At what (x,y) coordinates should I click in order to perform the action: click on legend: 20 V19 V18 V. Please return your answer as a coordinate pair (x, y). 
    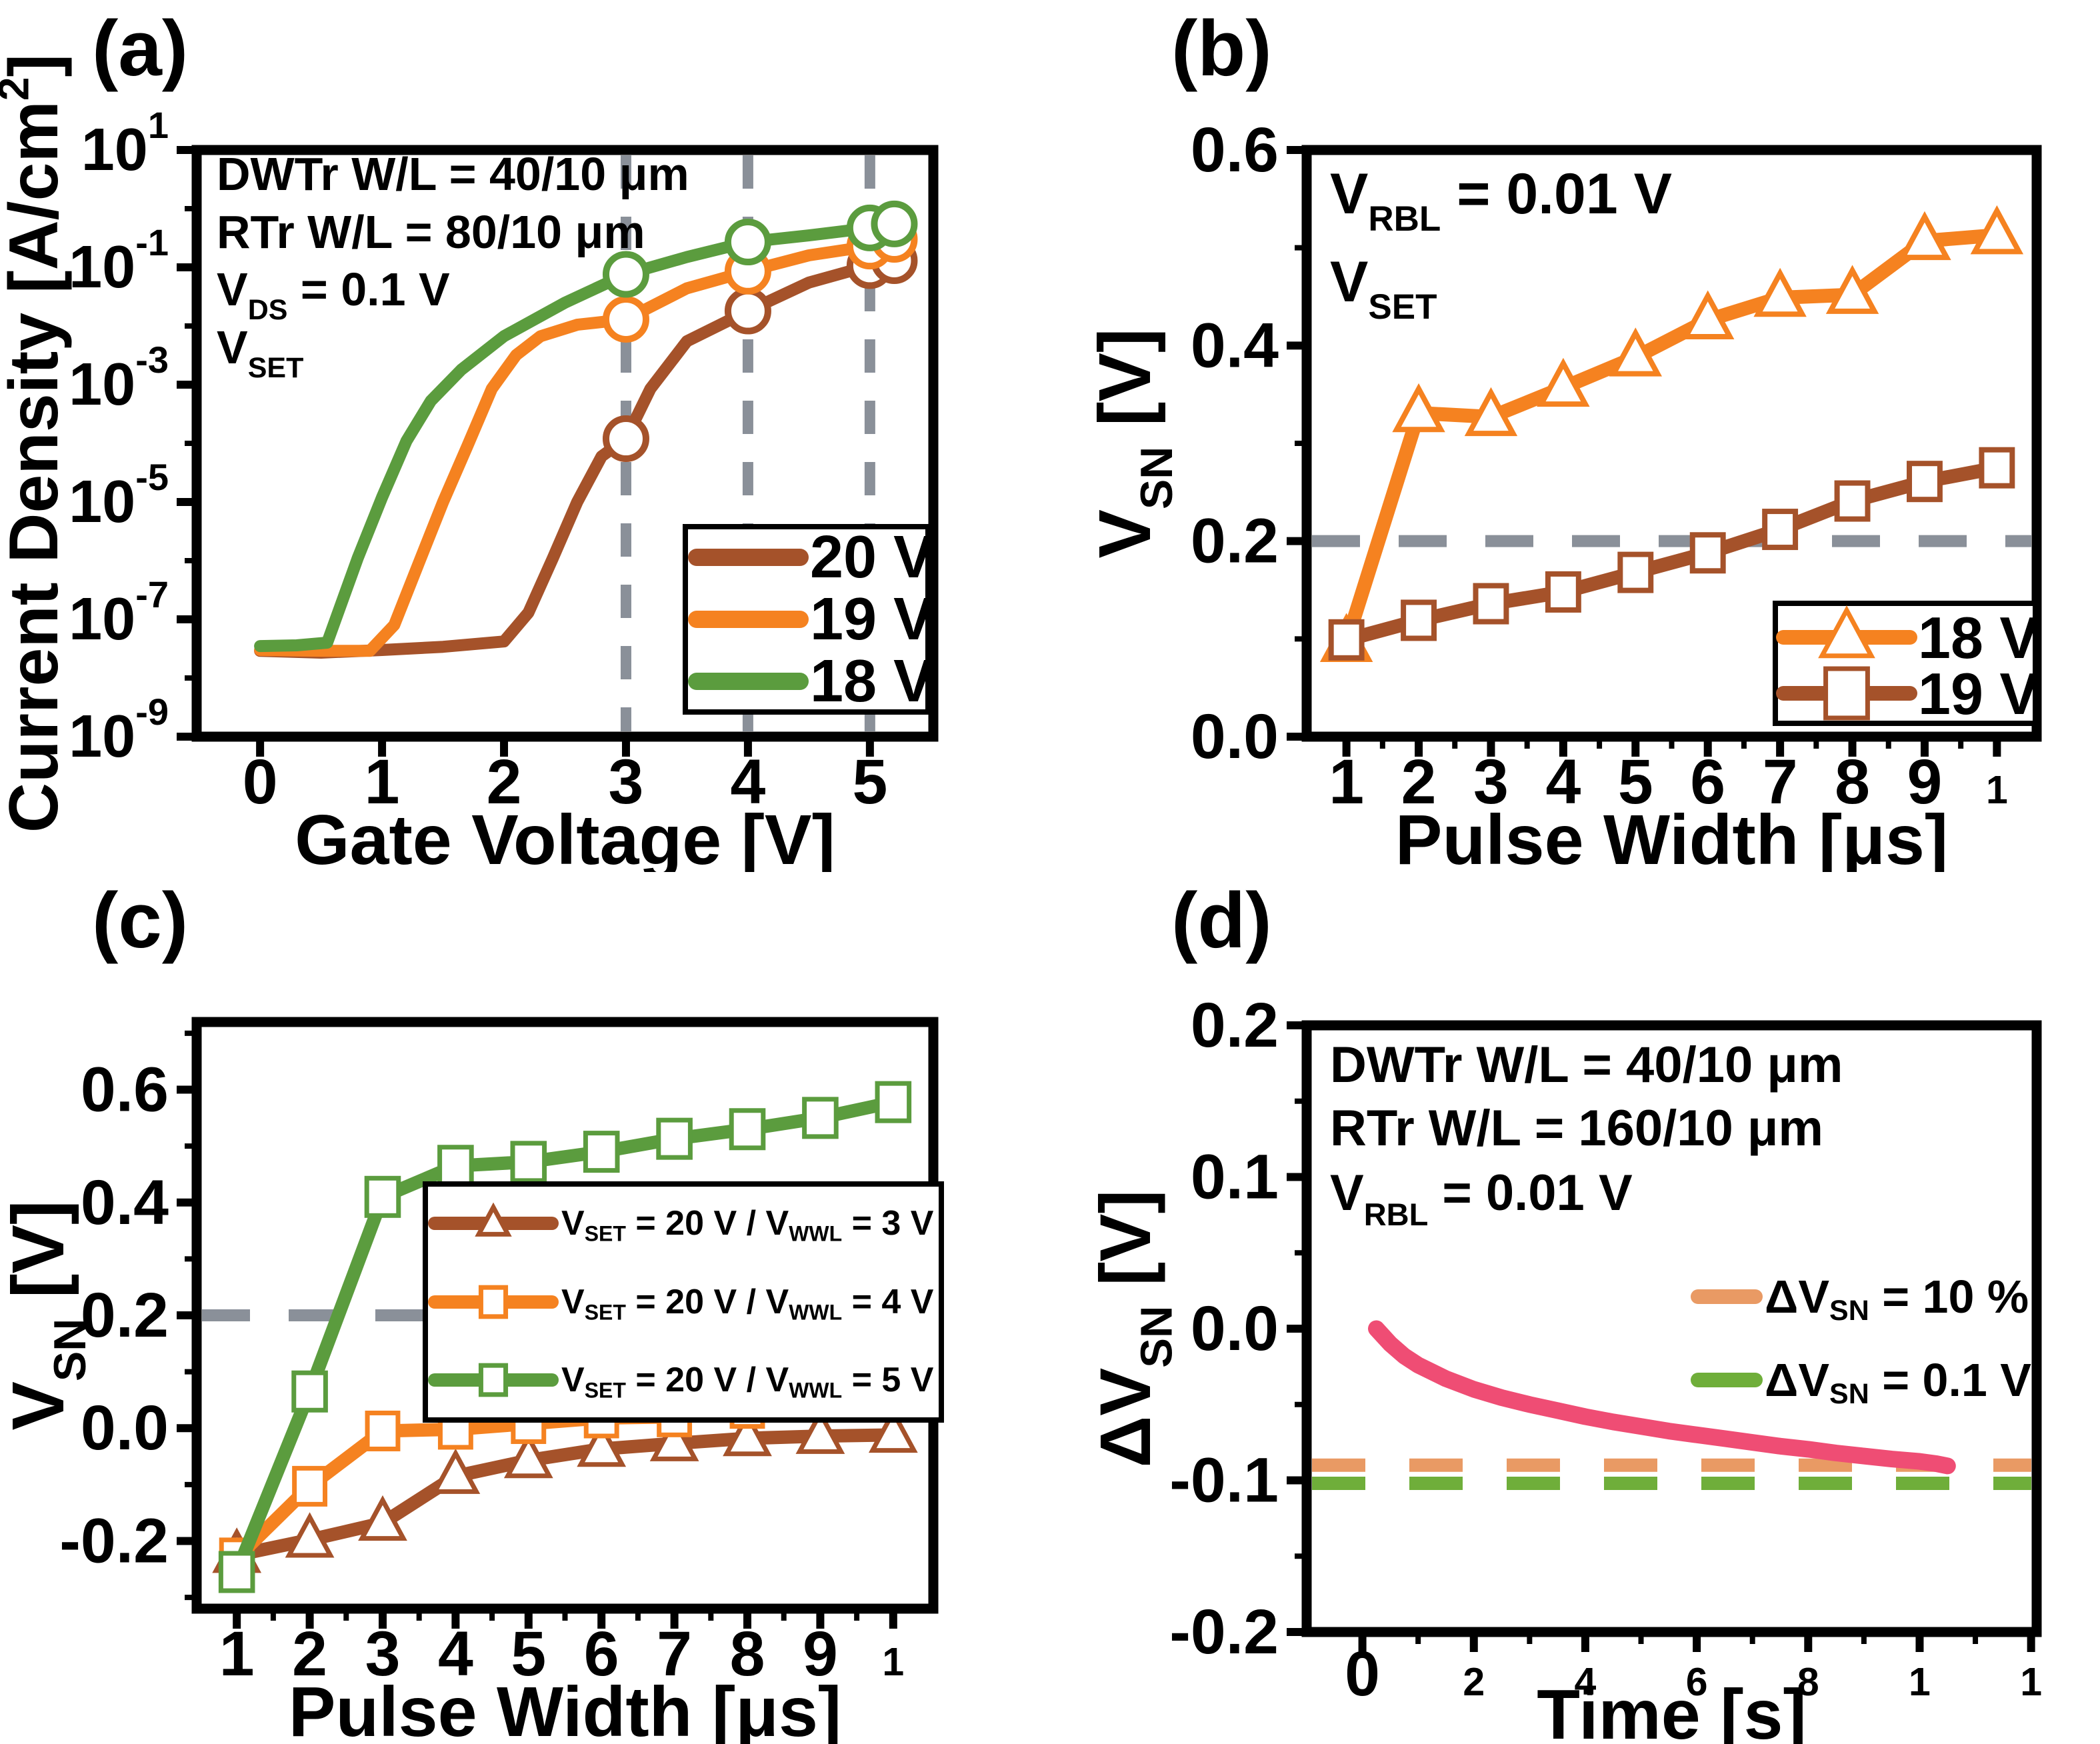
    Looking at the image, I should click on (808, 619).